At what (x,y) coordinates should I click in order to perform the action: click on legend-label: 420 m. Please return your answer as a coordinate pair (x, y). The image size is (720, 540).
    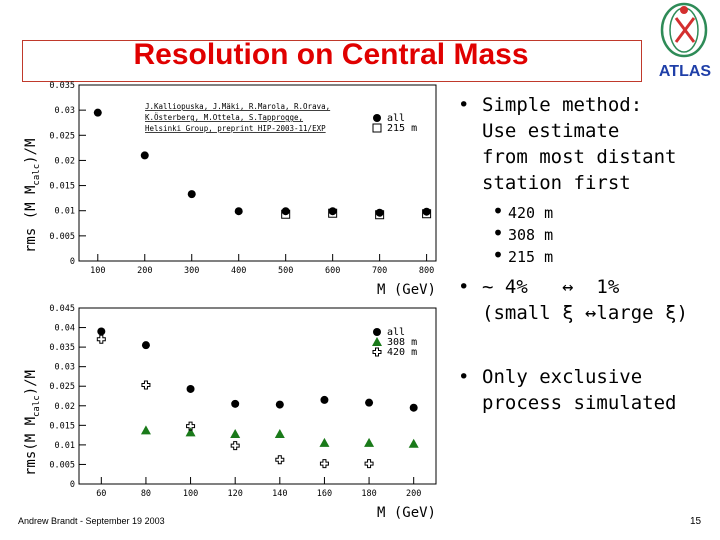
    Looking at the image, I should click on (402, 352).